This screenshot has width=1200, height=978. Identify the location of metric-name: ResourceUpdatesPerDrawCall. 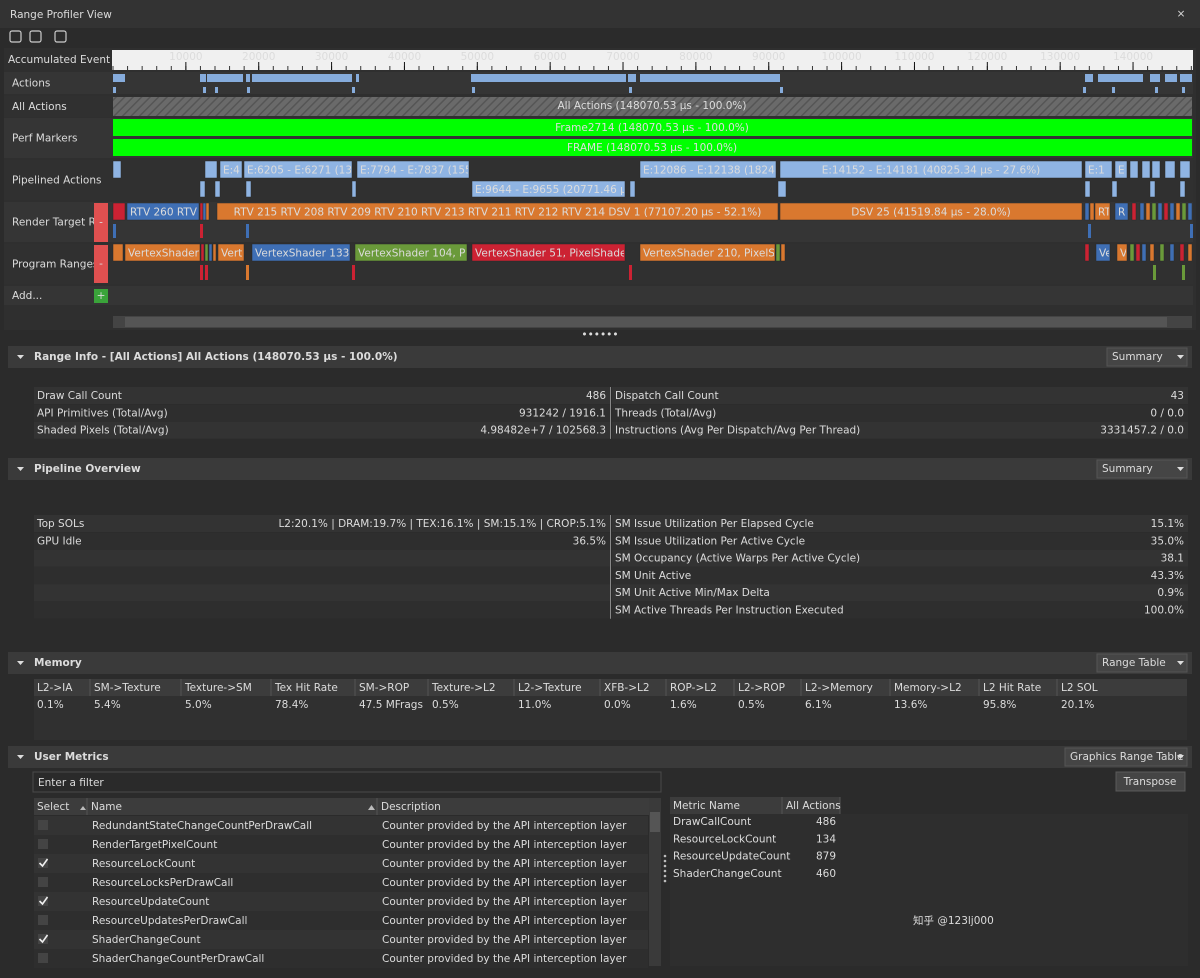
(169, 921).